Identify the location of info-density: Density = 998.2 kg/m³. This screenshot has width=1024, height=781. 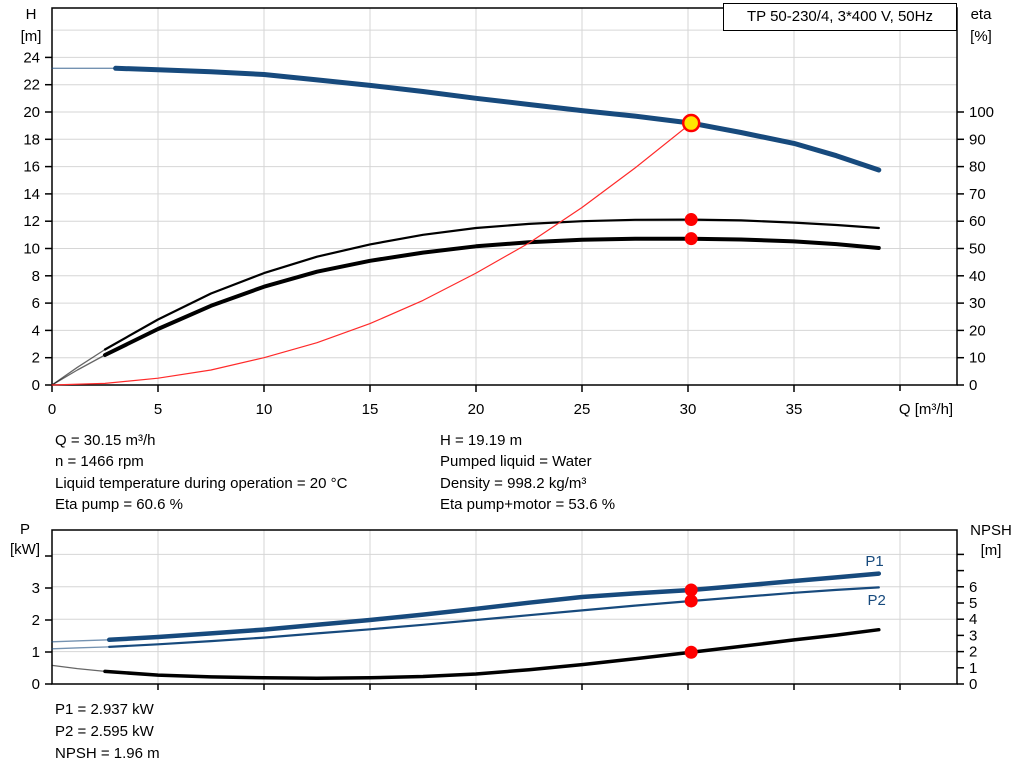
(513, 483).